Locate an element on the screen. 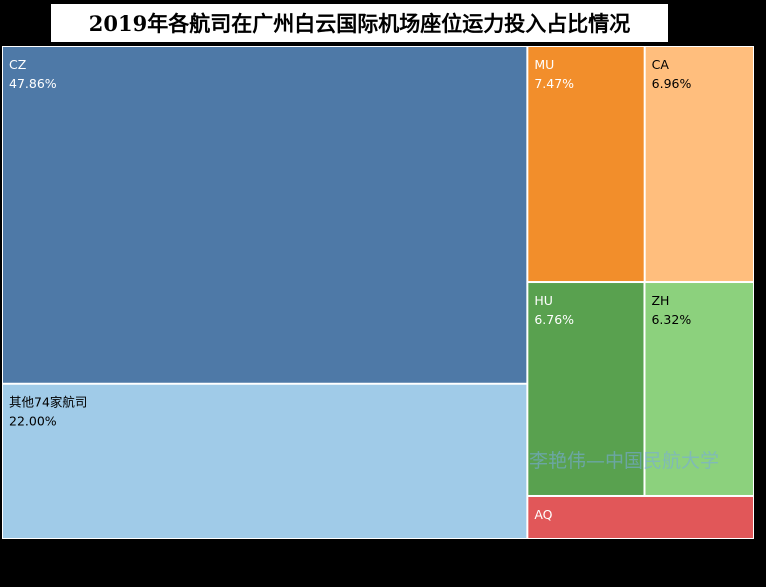 This screenshot has height=587, width=766. treemap-label-name: MU is located at coordinates (544, 64).